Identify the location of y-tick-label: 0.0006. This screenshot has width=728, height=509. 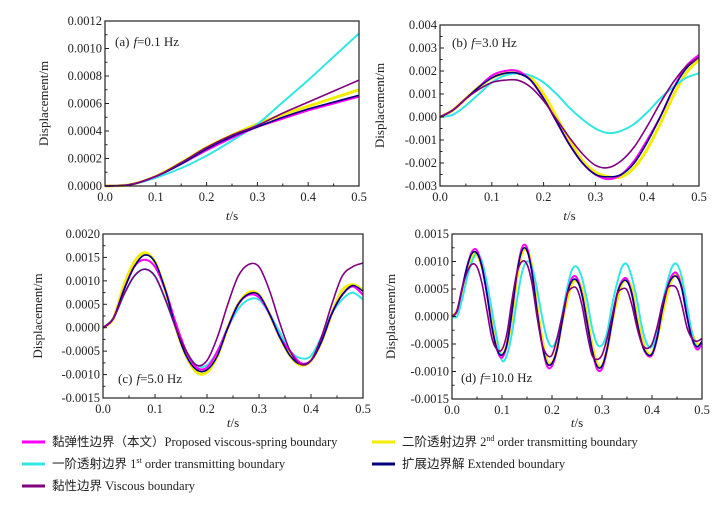
(85, 104).